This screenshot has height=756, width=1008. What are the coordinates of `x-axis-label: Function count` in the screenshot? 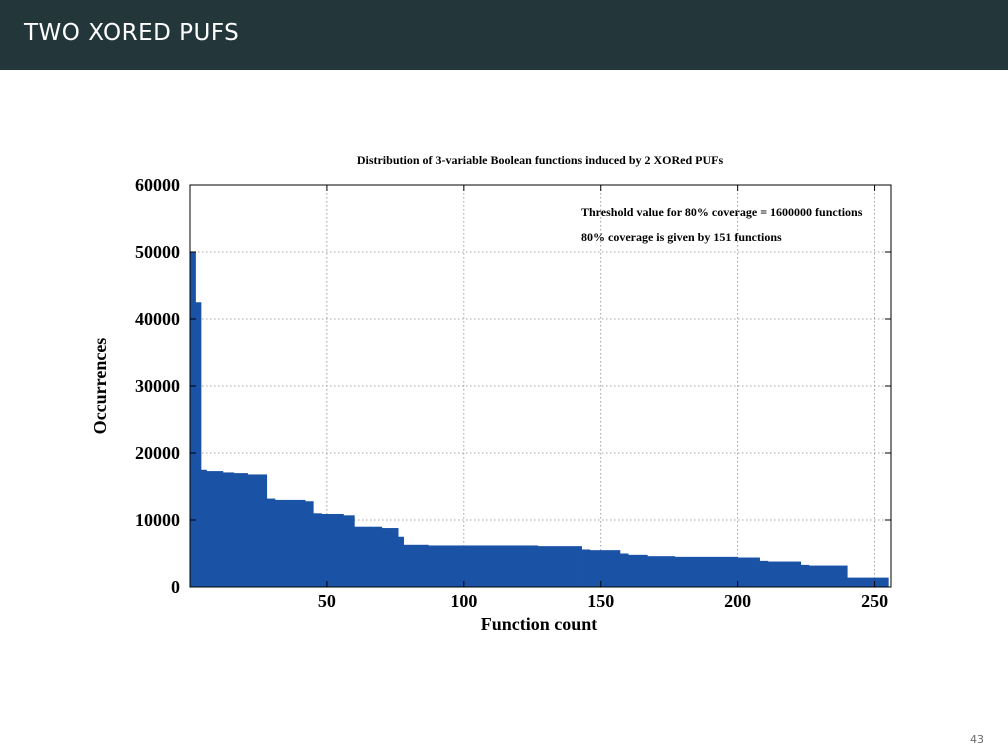 It's located at (539, 624).